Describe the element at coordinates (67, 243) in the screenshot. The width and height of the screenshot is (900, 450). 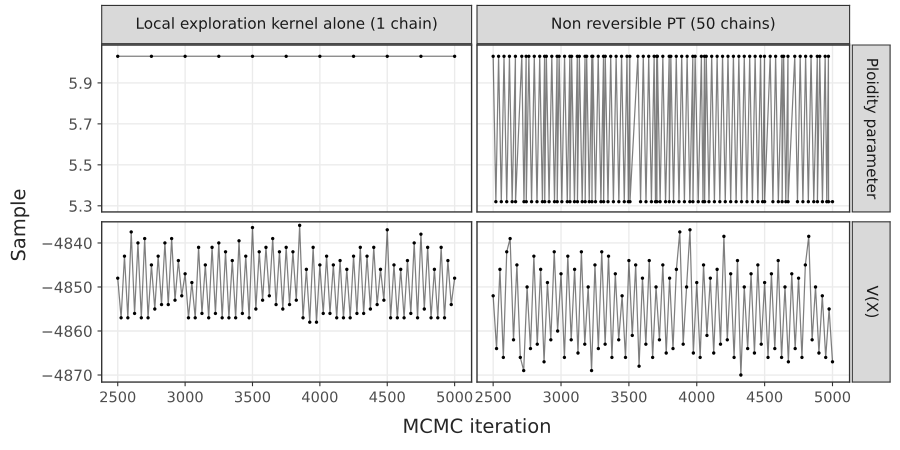
I see `y-tick-label: −4840` at that location.